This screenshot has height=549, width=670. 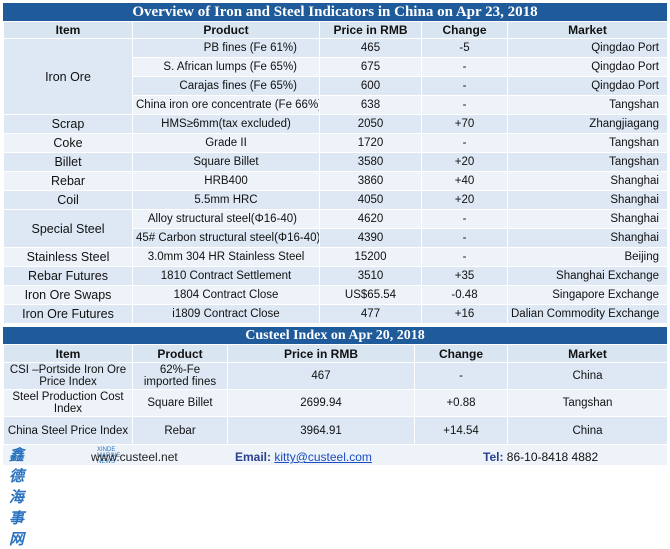 I want to click on row-product: 3.0mm 304 HR Stainless Steel, so click(x=226, y=257).